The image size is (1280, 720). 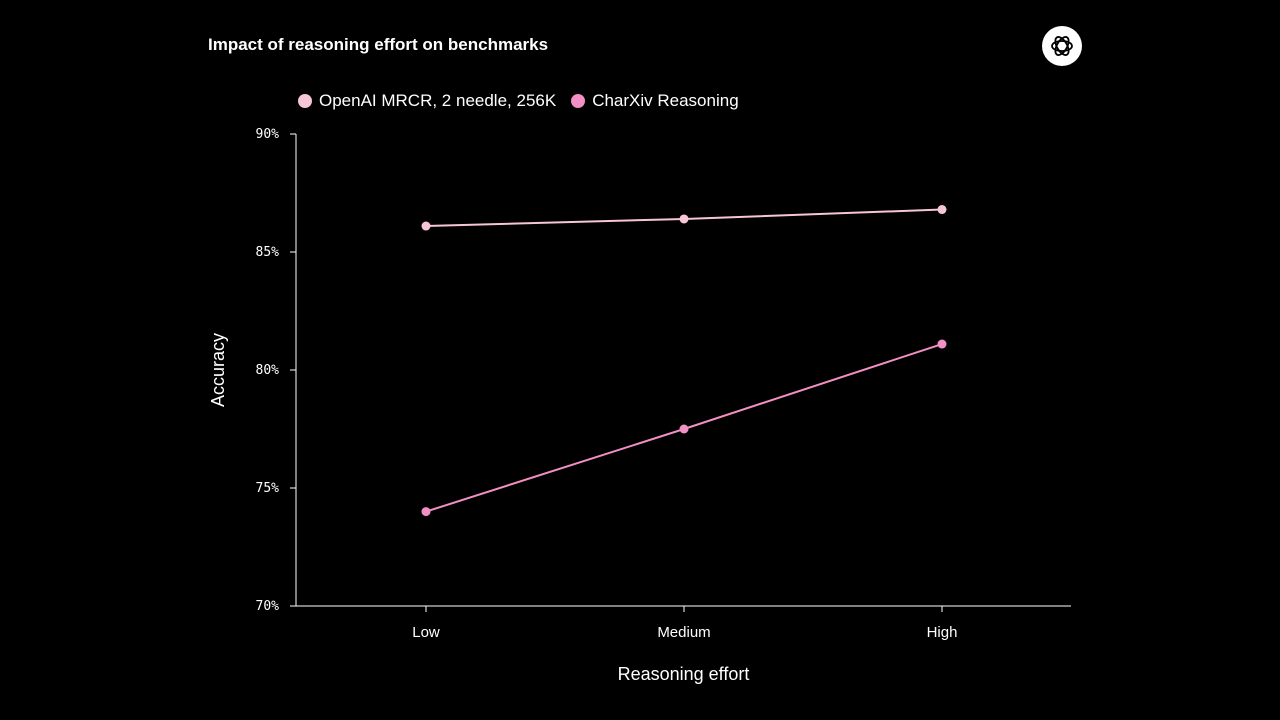 What do you see at coordinates (684, 674) in the screenshot?
I see `x-axis-title: Reasoning effort` at bounding box center [684, 674].